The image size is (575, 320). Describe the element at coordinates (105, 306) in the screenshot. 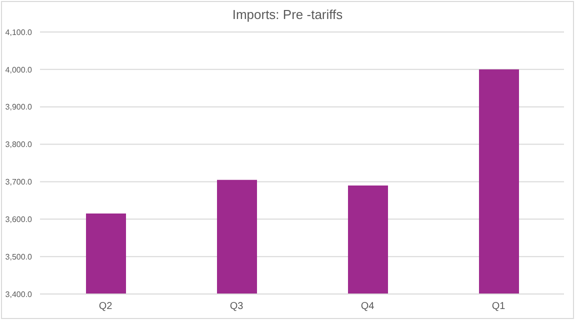

I see `x-tick-label: Q2` at that location.